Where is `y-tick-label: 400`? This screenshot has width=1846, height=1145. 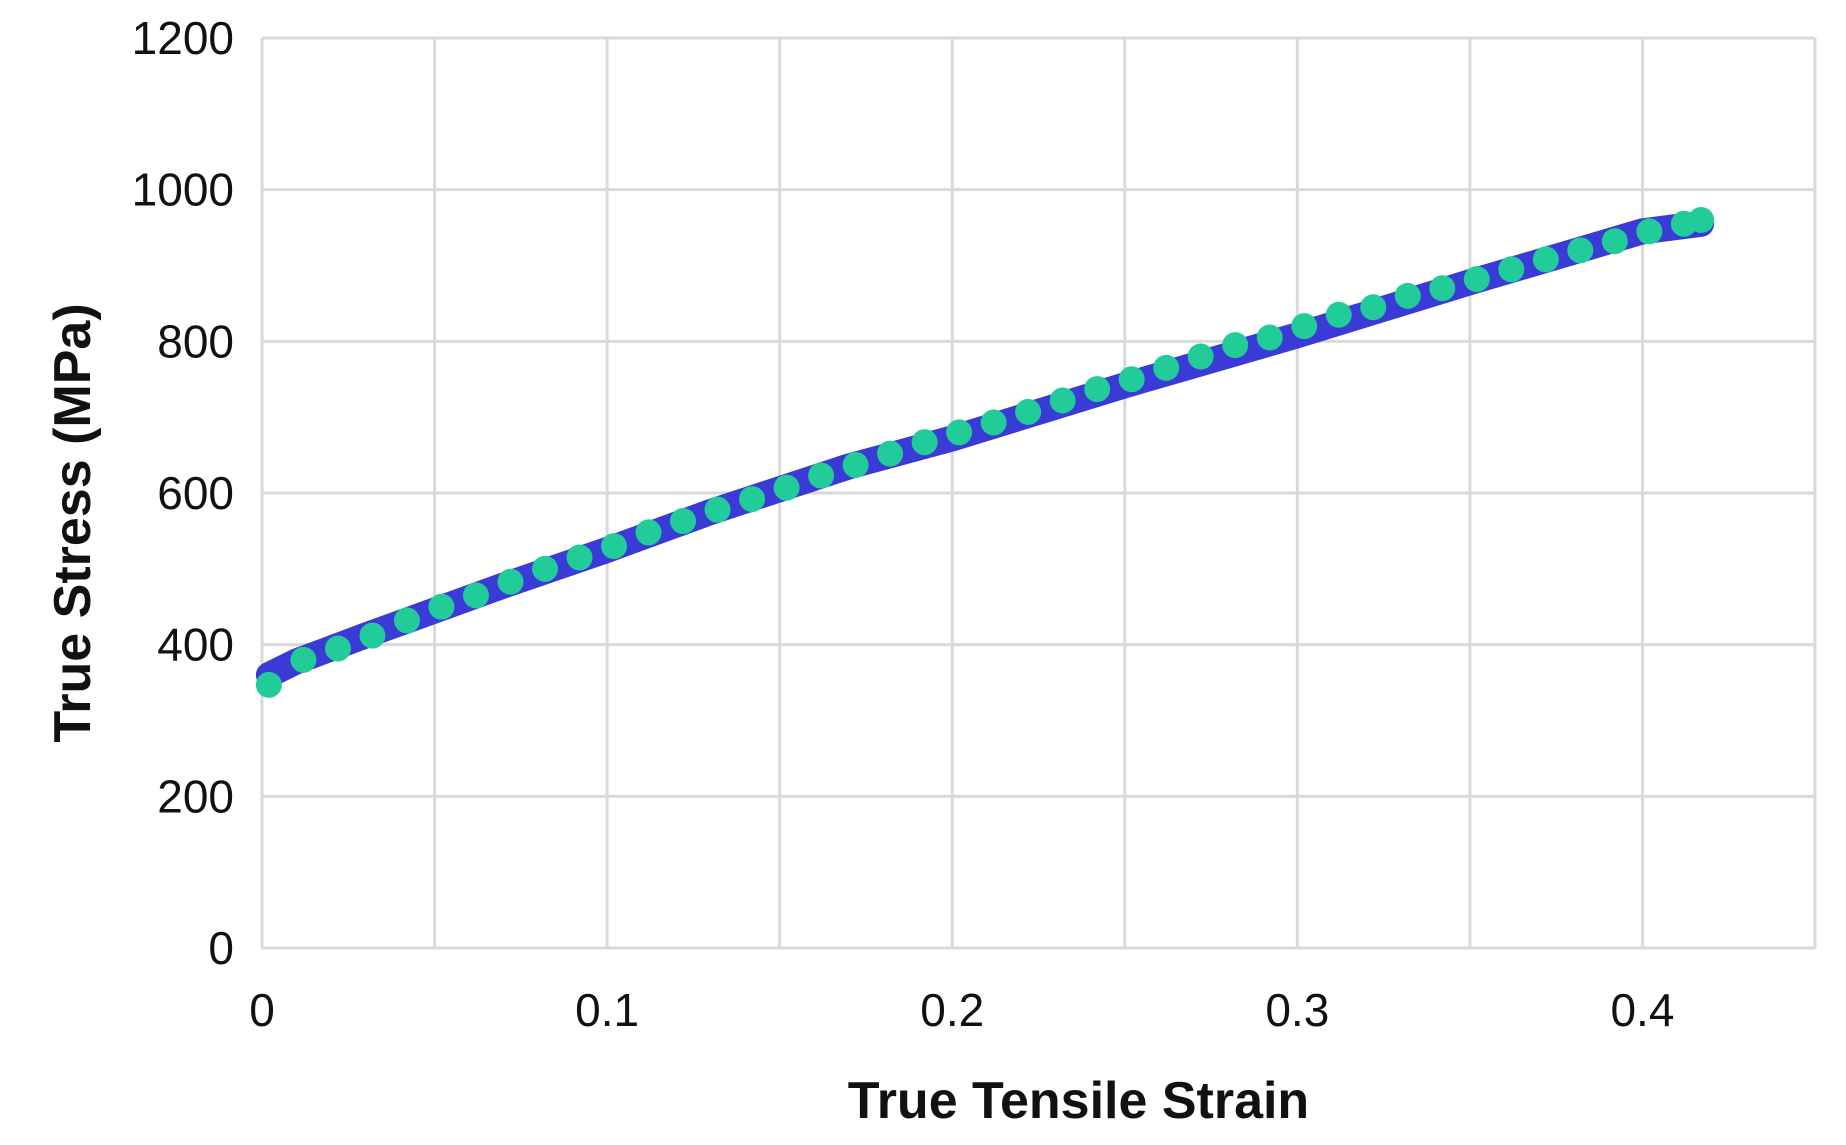
y-tick-label: 400 is located at coordinates (195, 645).